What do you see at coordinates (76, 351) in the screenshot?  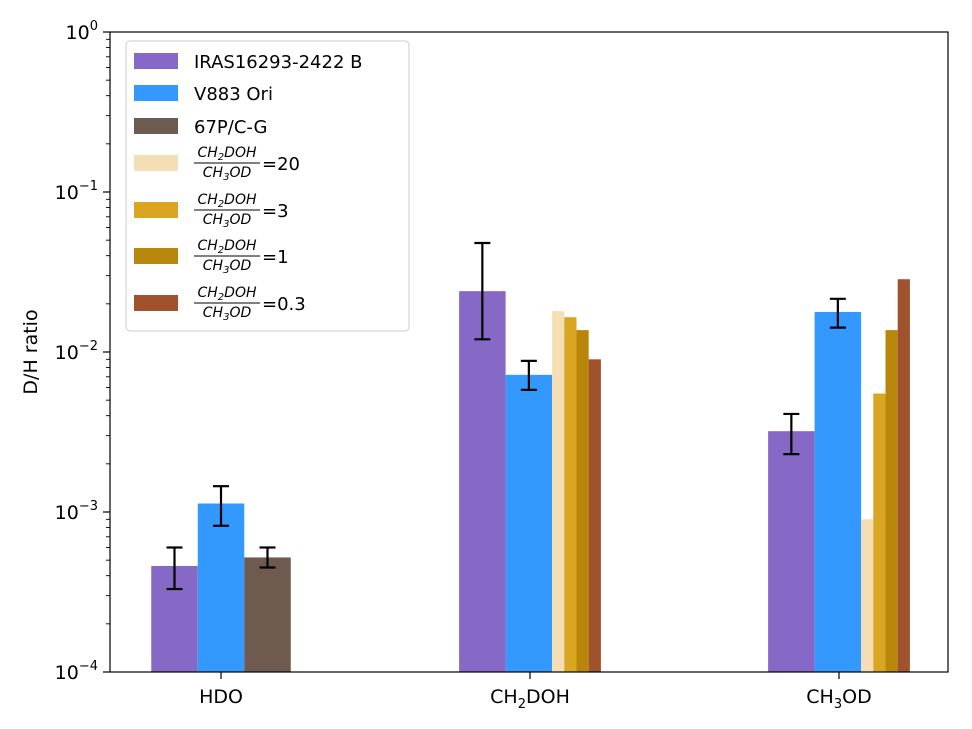 I see `y-tick-label: 10⁻²` at bounding box center [76, 351].